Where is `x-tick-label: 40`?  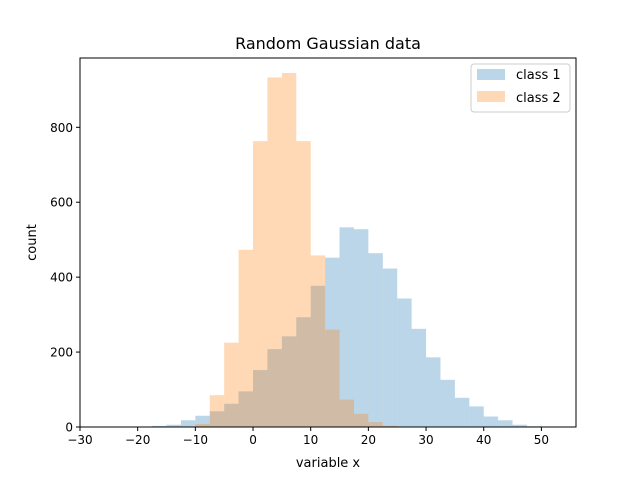
x-tick-label: 40 is located at coordinates (483, 440).